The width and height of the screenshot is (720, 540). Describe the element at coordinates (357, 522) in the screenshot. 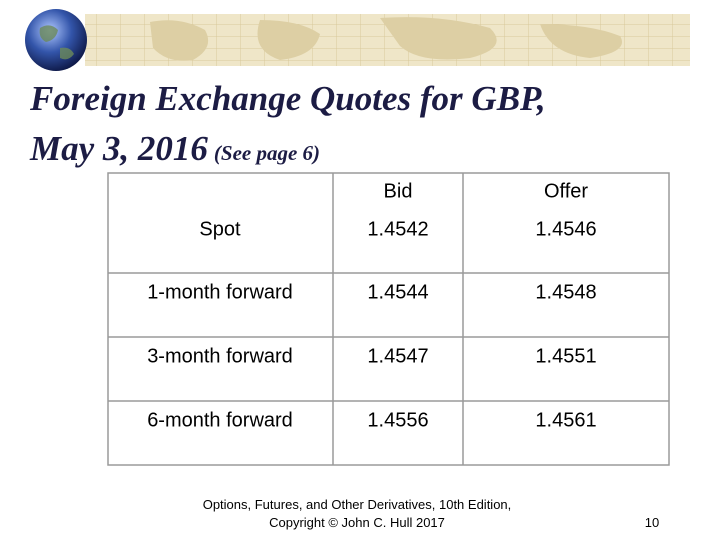

I see `footer-text: Copyright © John C. Hull 2017` at that location.